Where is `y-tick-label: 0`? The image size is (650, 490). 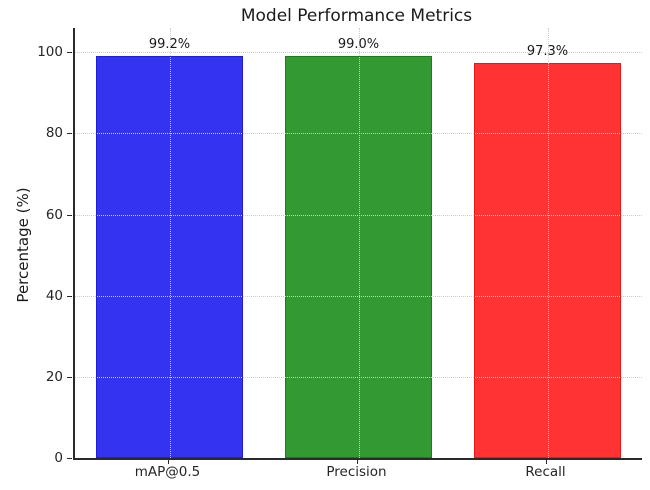
y-tick-label: 0 is located at coordinates (58, 458).